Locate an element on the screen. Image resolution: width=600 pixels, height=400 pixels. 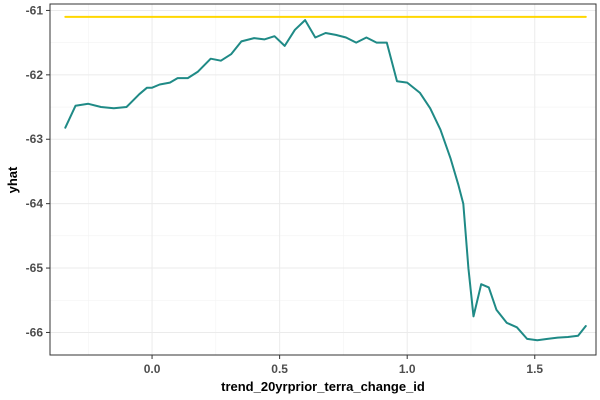
y-tick-label: -62 is located at coordinates (35, 75).